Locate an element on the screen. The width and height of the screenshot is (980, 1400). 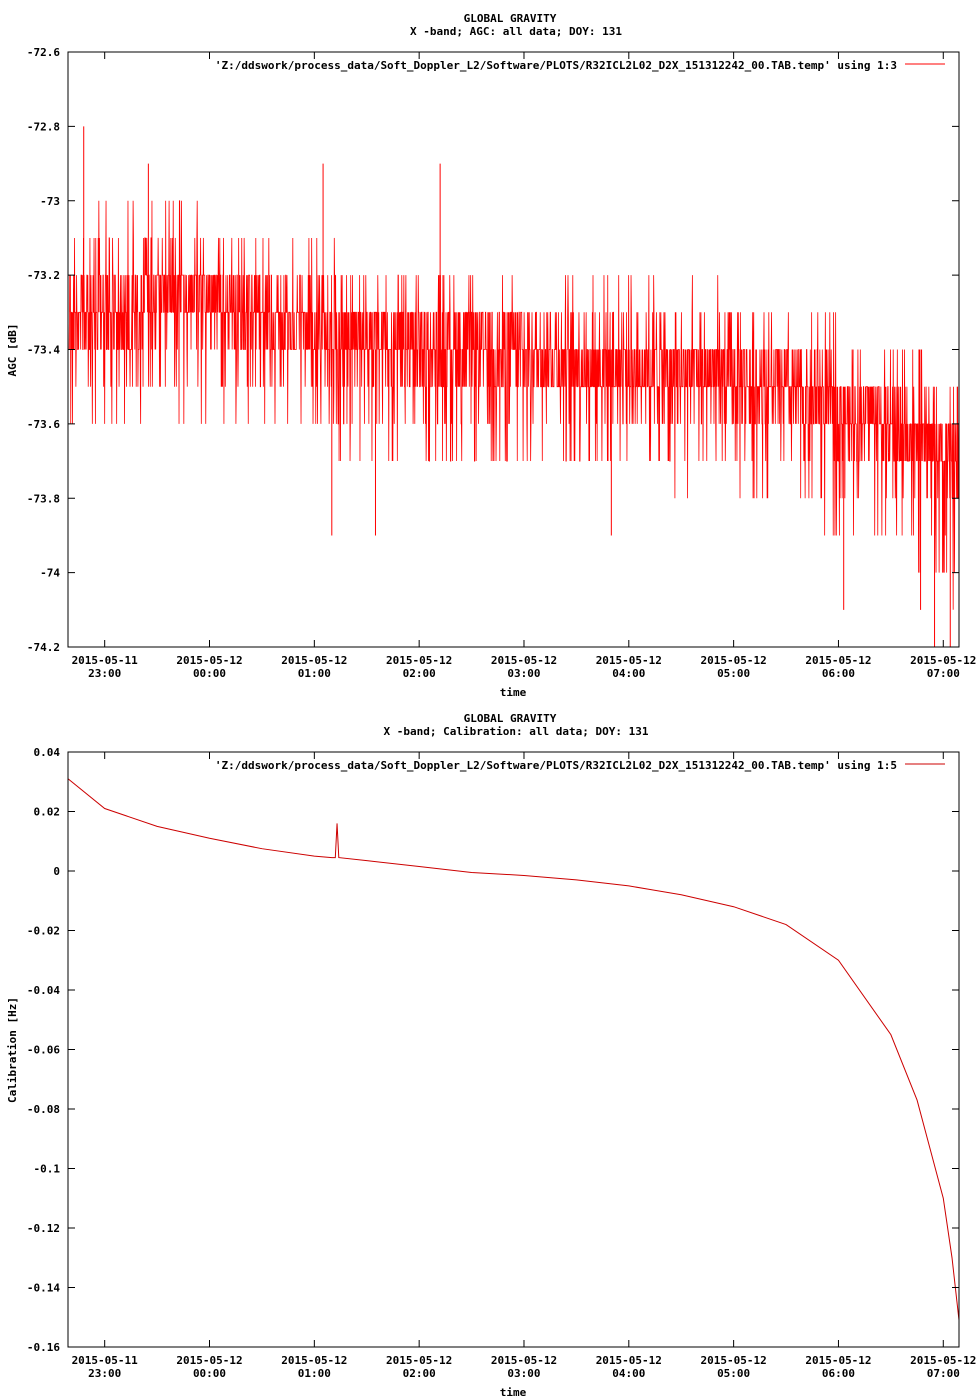
cal-x-tick-time: 23:00 is located at coordinates (104, 1373).